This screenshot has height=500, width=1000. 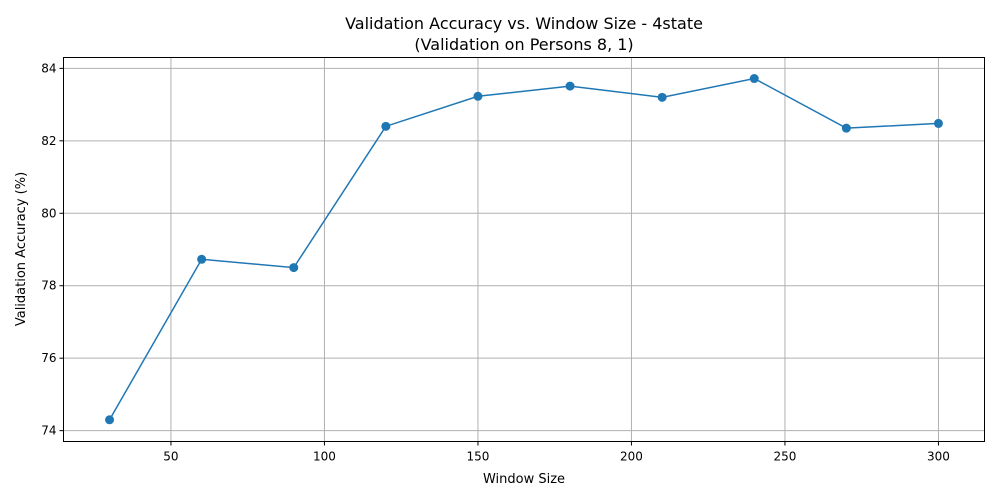 What do you see at coordinates (938, 457) in the screenshot?
I see `x-tick-label: 300` at bounding box center [938, 457].